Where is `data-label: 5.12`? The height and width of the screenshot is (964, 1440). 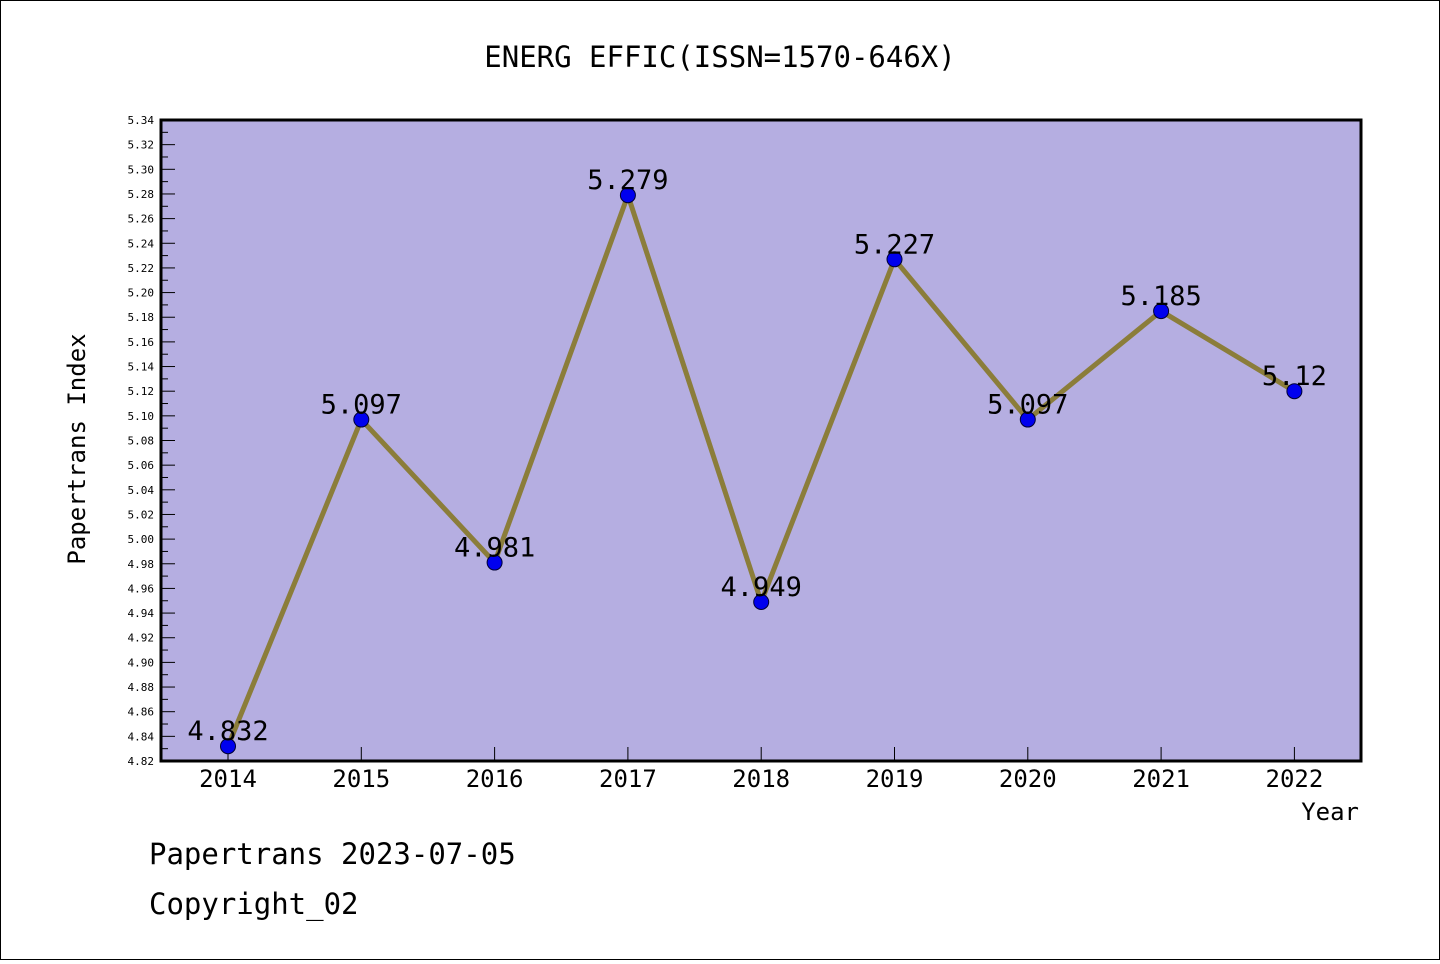 data-label: 5.12 is located at coordinates (1294, 376).